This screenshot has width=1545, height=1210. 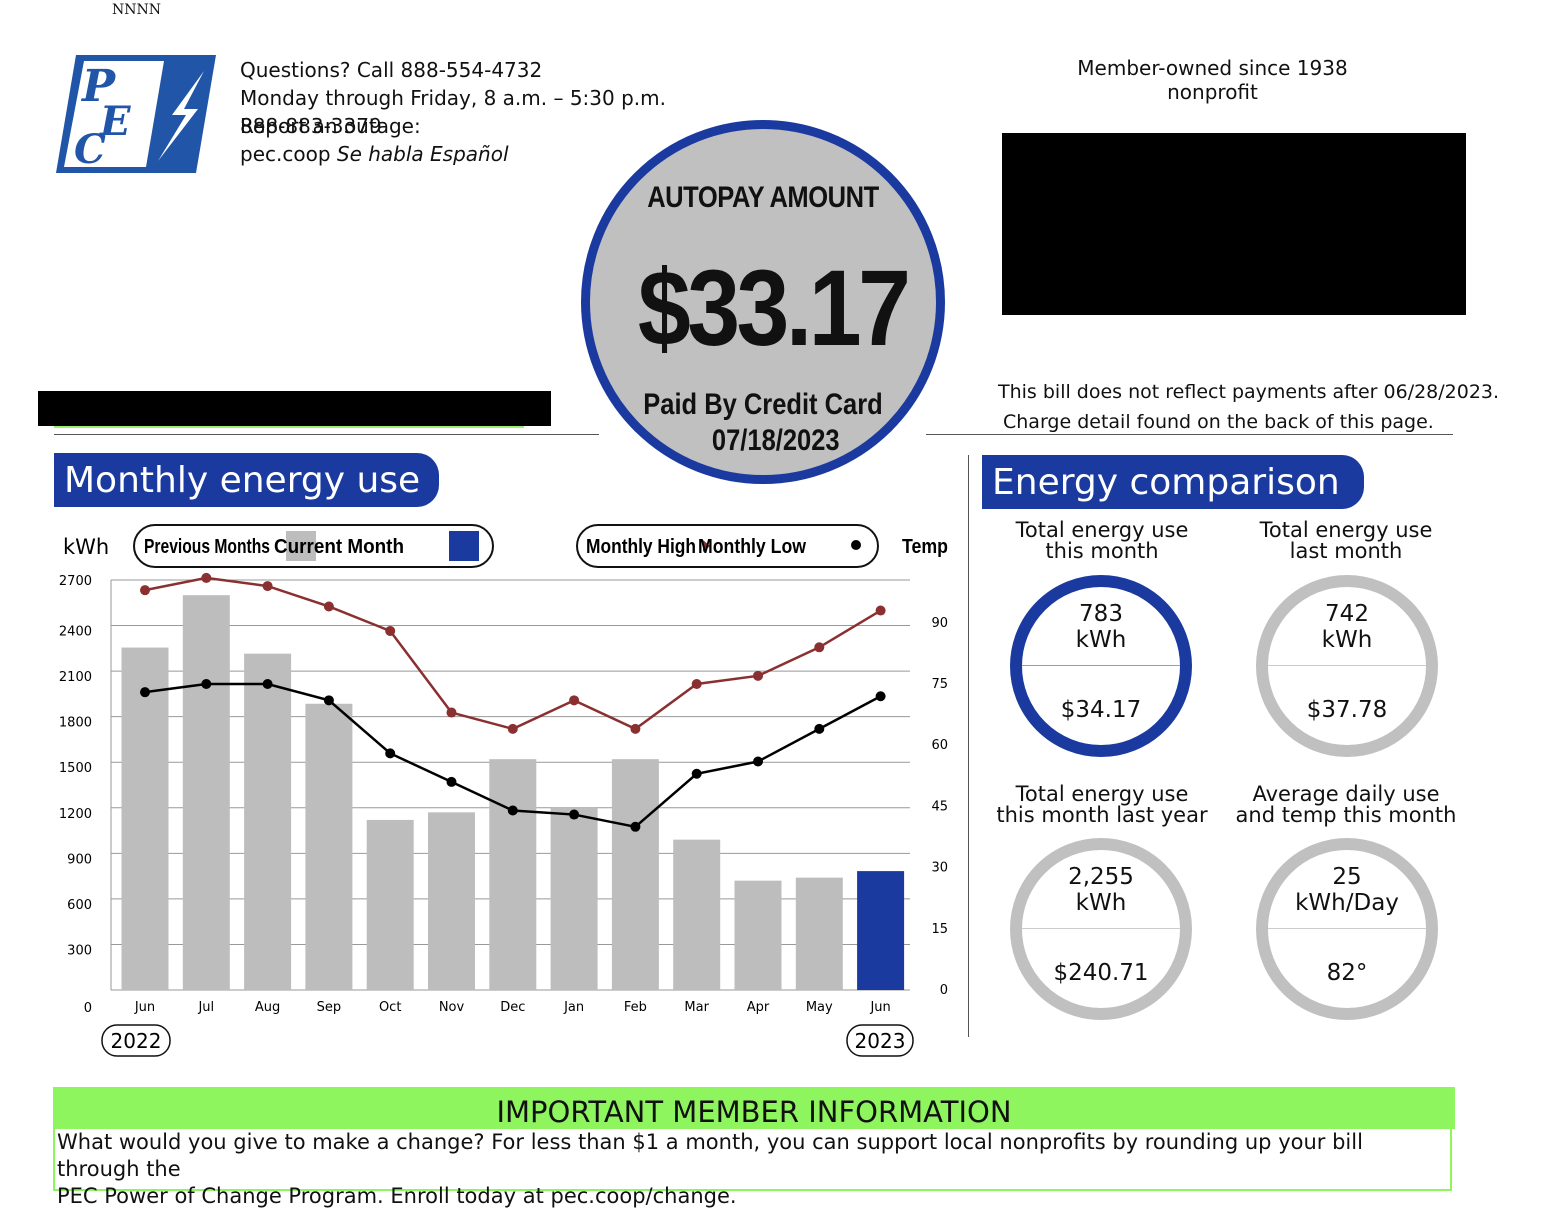 What do you see at coordinates (775, 440) in the screenshot?
I see `paid-date: 07/18/2023` at bounding box center [775, 440].